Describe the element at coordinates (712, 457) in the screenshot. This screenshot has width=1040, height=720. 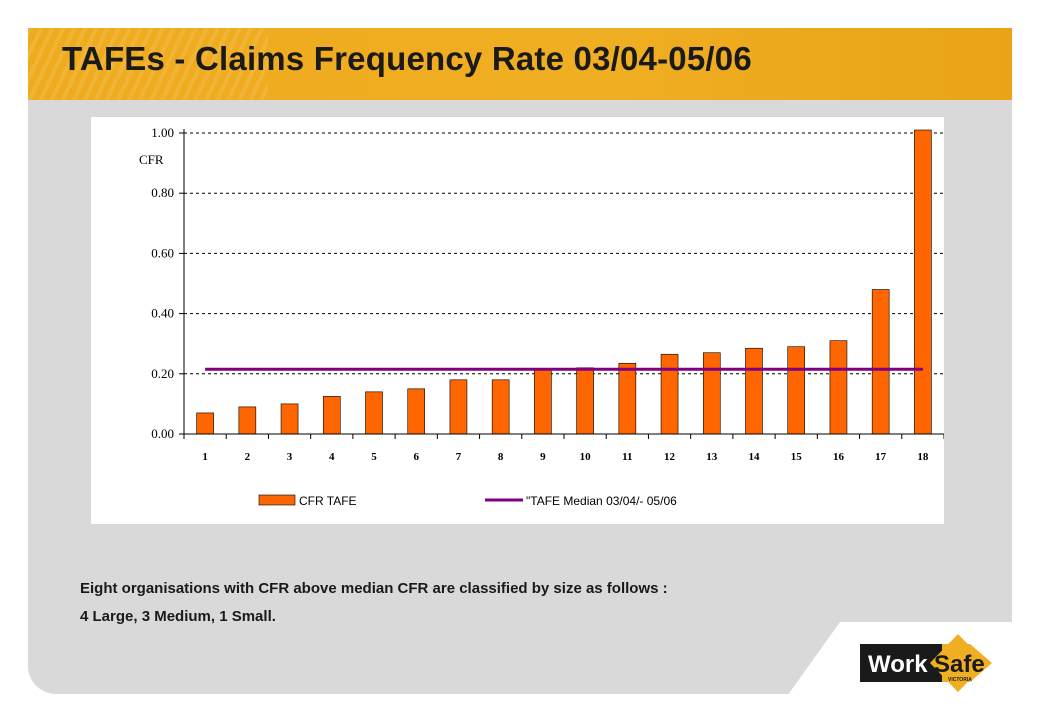
I see `x-tick-label: 13` at that location.